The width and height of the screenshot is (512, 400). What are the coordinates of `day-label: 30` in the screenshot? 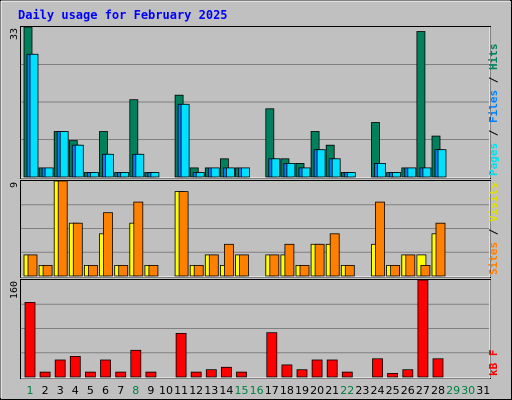 It's located at (468, 390).